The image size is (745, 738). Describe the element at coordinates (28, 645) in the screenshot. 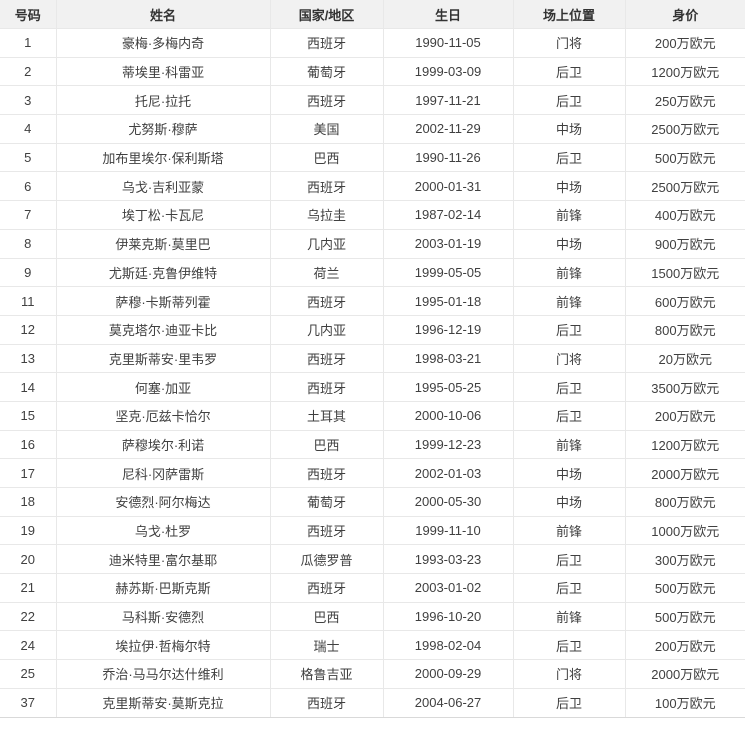

I see `cell-number: 24` at that location.